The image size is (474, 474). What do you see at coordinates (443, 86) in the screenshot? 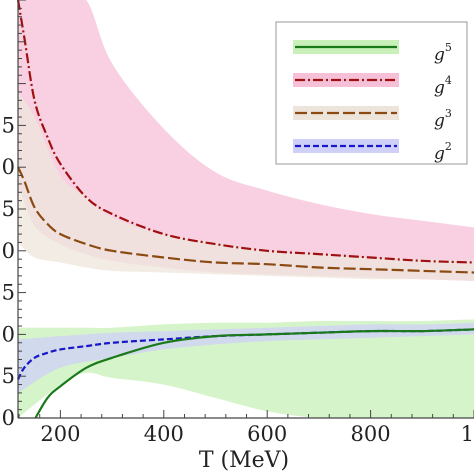
I see `legend-label: g4` at bounding box center [443, 86].